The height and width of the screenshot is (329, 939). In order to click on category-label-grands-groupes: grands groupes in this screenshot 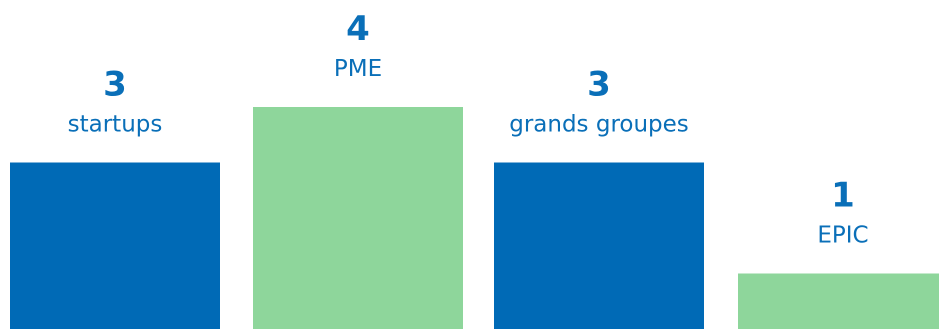, I will do `click(599, 125)`.